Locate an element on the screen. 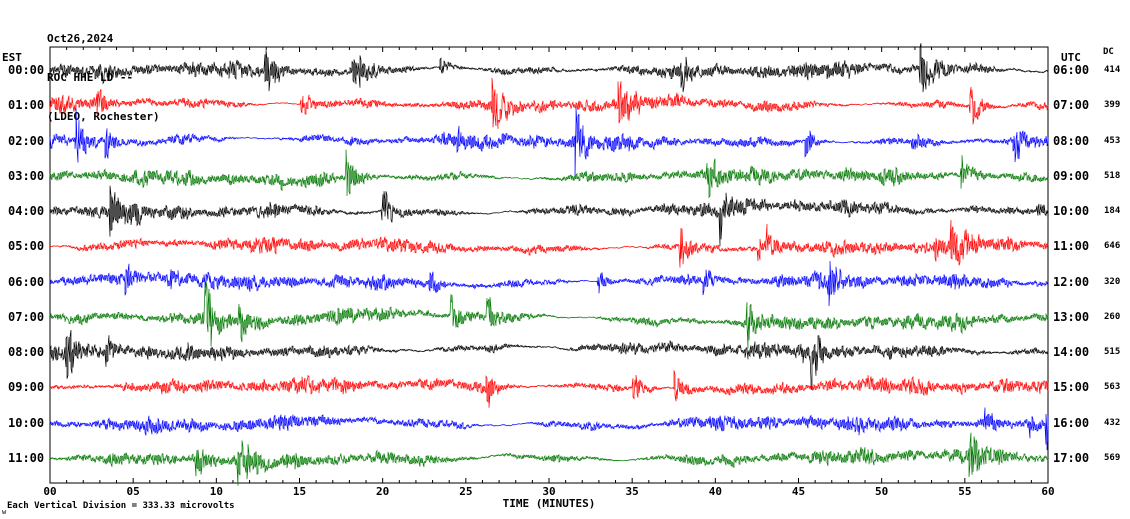 The width and height of the screenshot is (1130, 519). x-tick-label: 45 is located at coordinates (798, 491).